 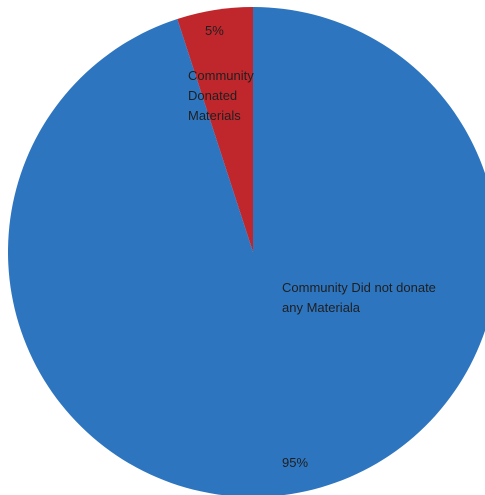 I want to click on slice-category-line: Community, so click(x=221, y=75).